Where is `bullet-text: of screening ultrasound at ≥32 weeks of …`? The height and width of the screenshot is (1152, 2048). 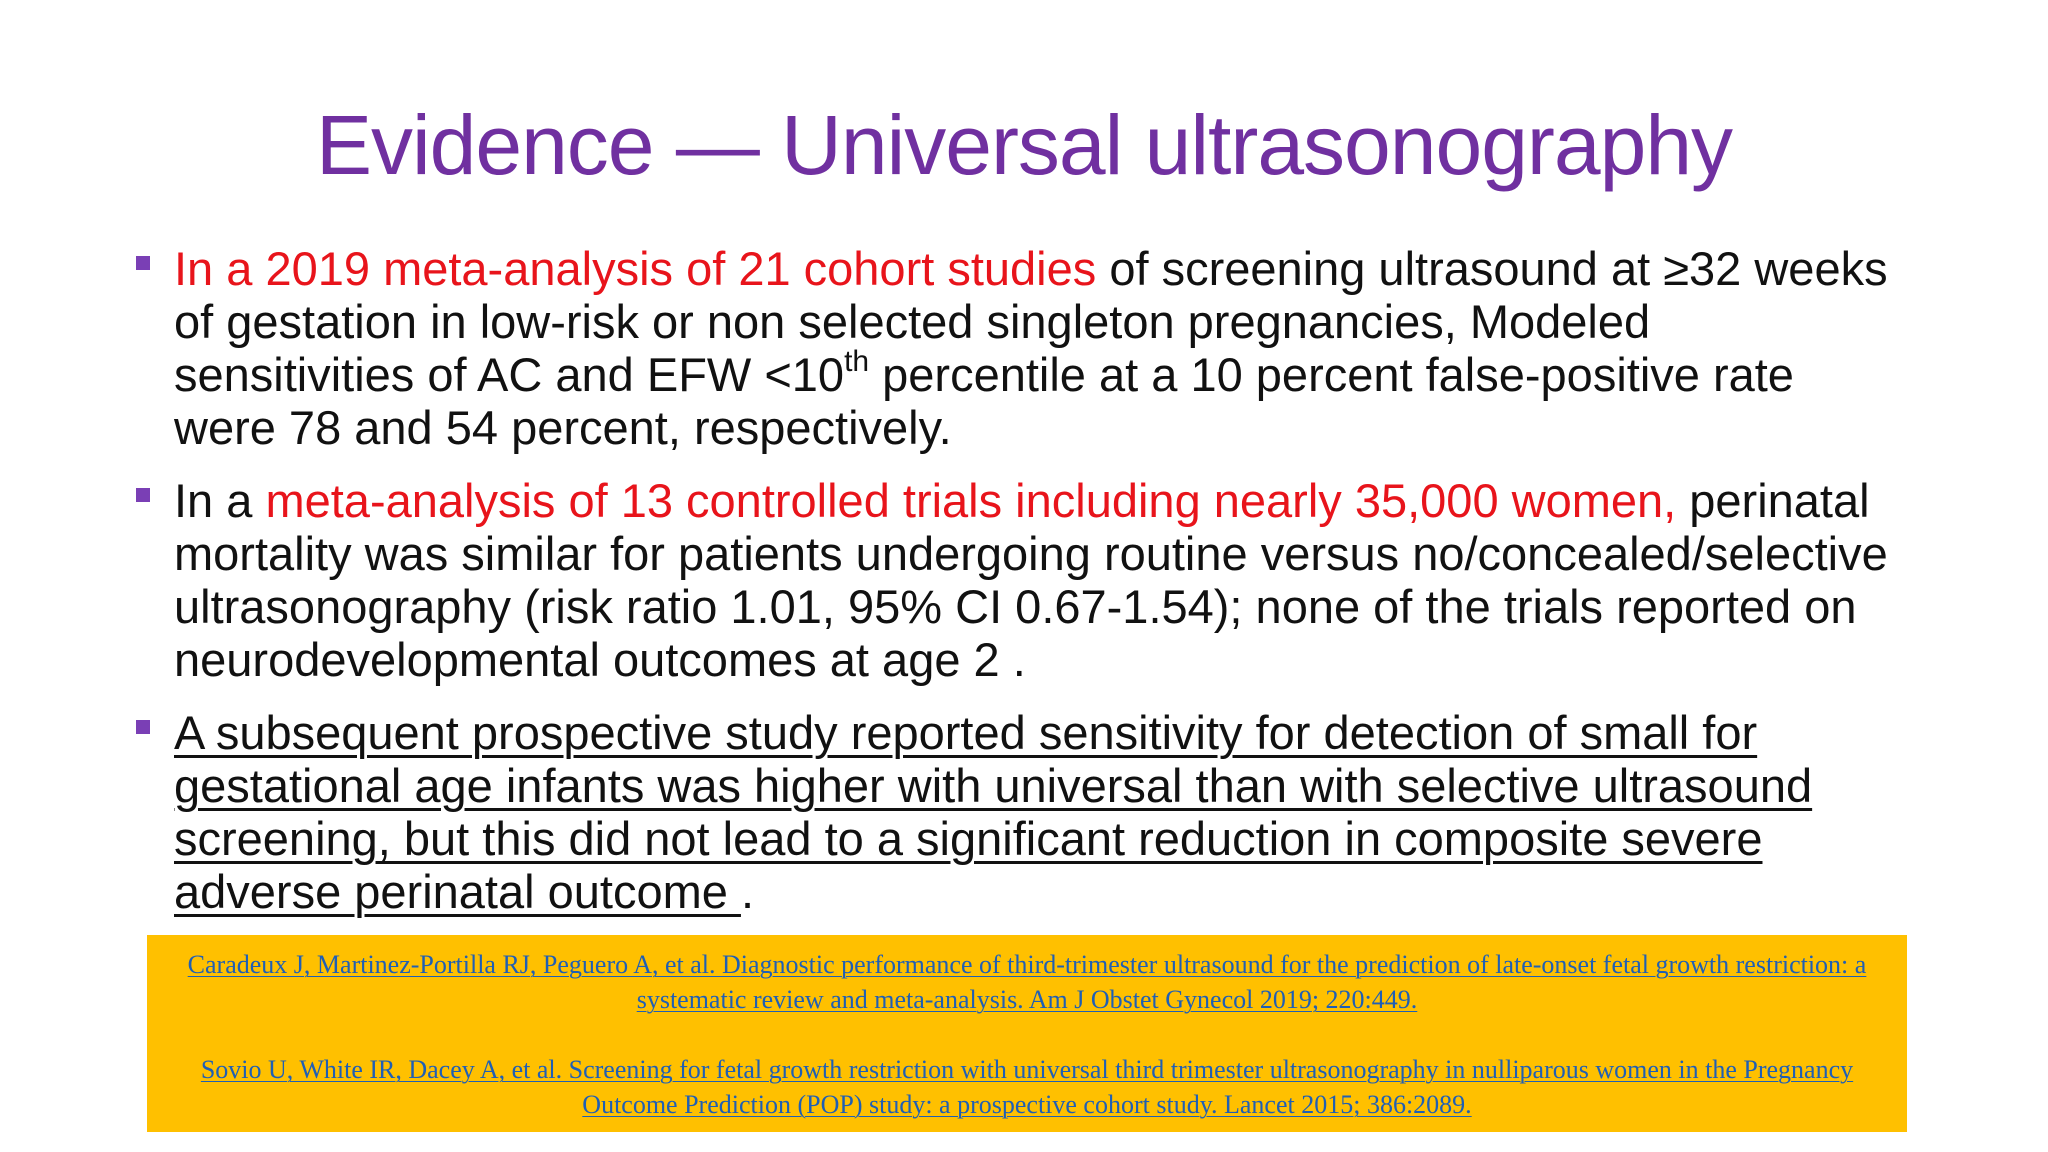
bullet-text: of screening ultrasound at ≥32 weeks of … is located at coordinates (1031, 321).